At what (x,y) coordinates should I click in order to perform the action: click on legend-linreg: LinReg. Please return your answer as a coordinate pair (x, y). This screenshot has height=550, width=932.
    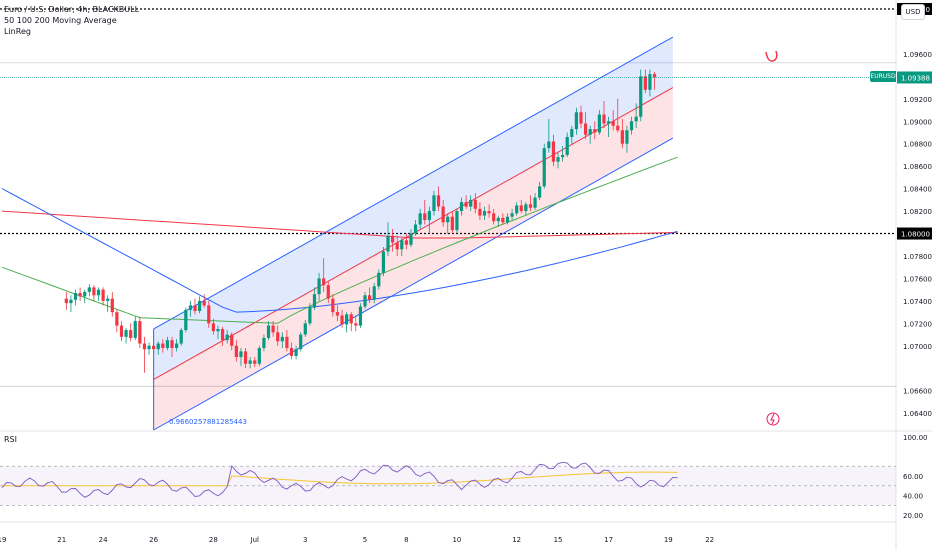
    Looking at the image, I should click on (17, 31).